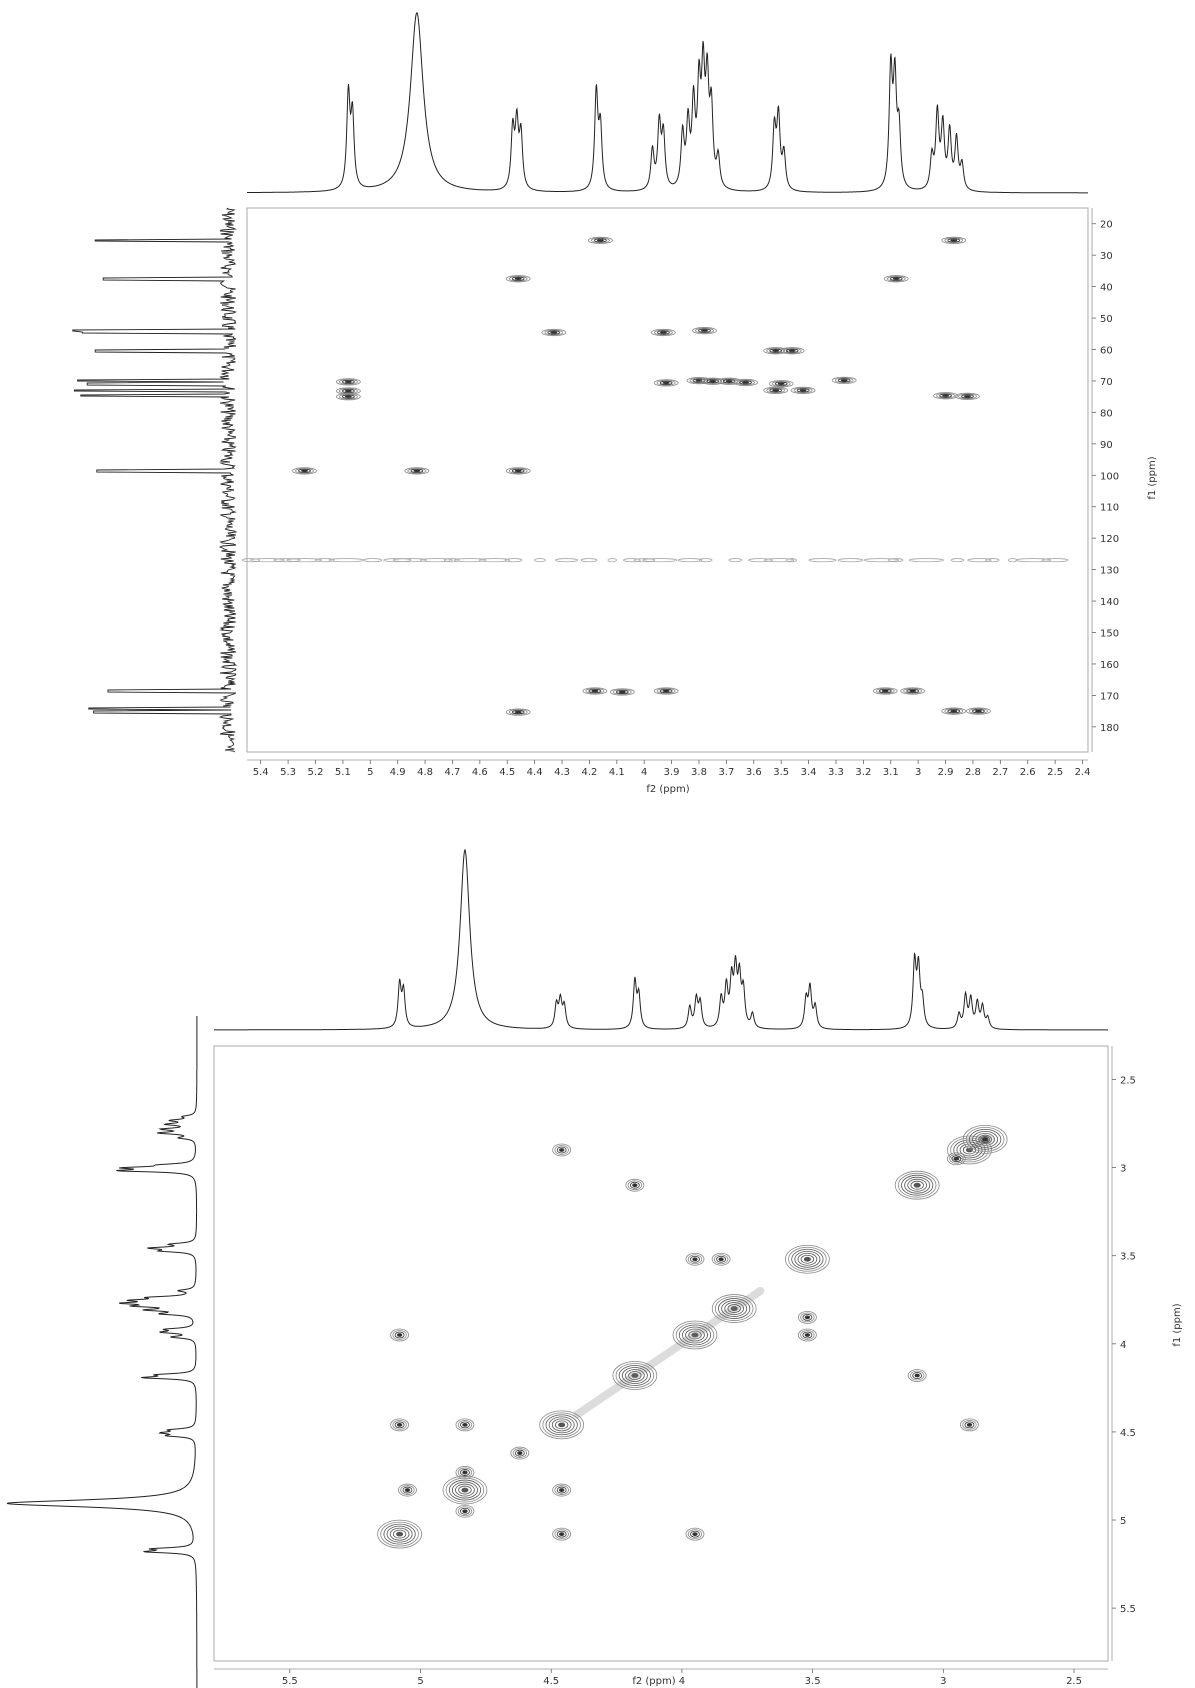 This screenshot has width=1195, height=1688. Describe the element at coordinates (682, 1681) in the screenshot. I see `cosy-x-axis-tick-label: 4` at that location.